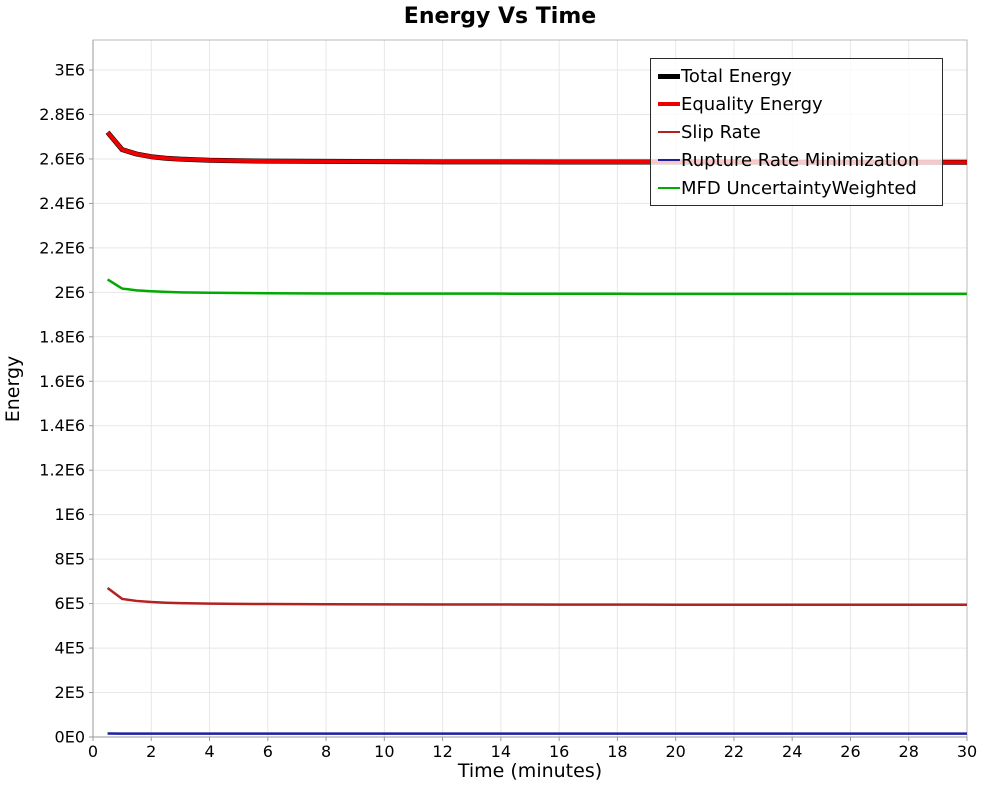  Describe the element at coordinates (530, 771) in the screenshot. I see `x-axis-title: Time (minutes)` at that location.